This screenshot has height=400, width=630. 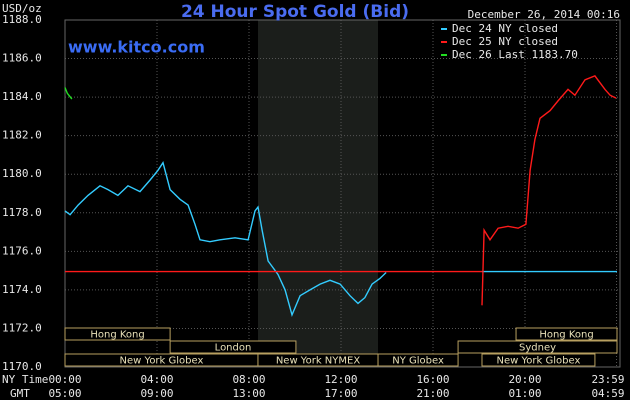 I want to click on legend-label: Dec 25 NY closed, so click(x=505, y=41).